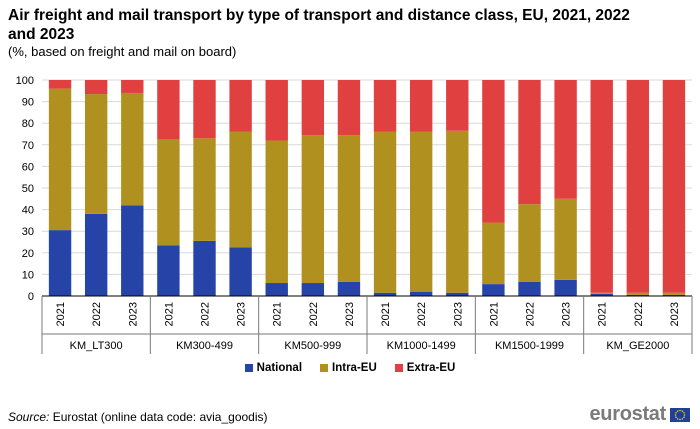 The image size is (700, 429). I want to click on y-tick-label: 90, so click(28, 103).